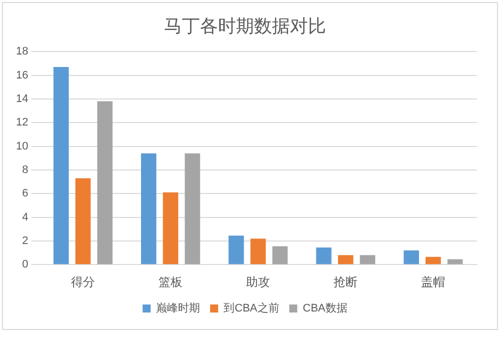 The height and width of the screenshot is (362, 500). Describe the element at coordinates (22, 146) in the screenshot. I see `y-tick-label: 10` at that location.